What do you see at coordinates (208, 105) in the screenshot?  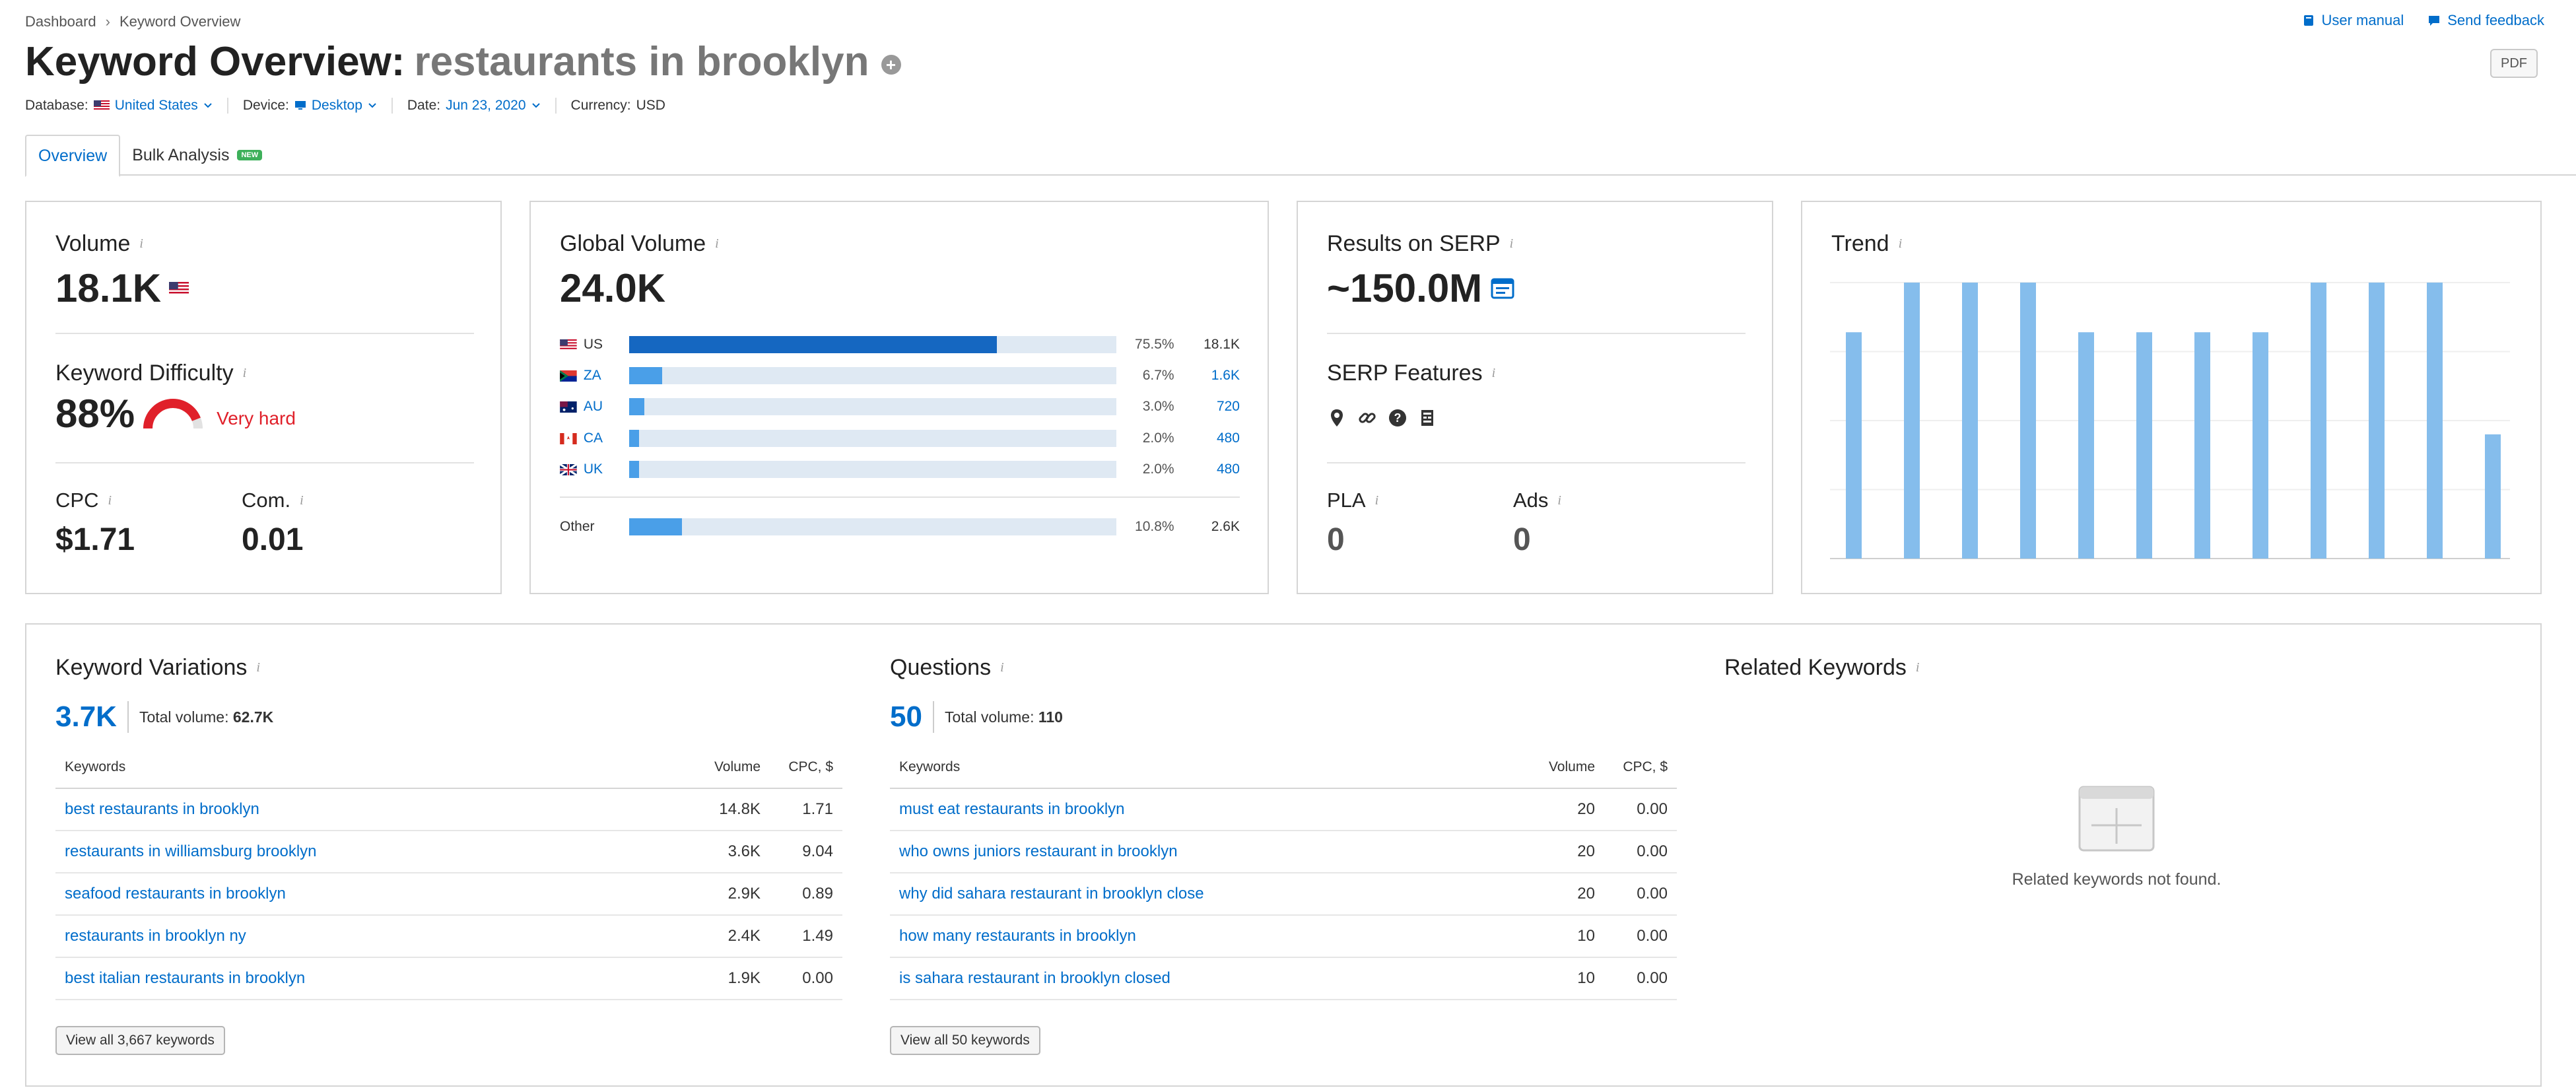 I see `chevron-down-icon` at bounding box center [208, 105].